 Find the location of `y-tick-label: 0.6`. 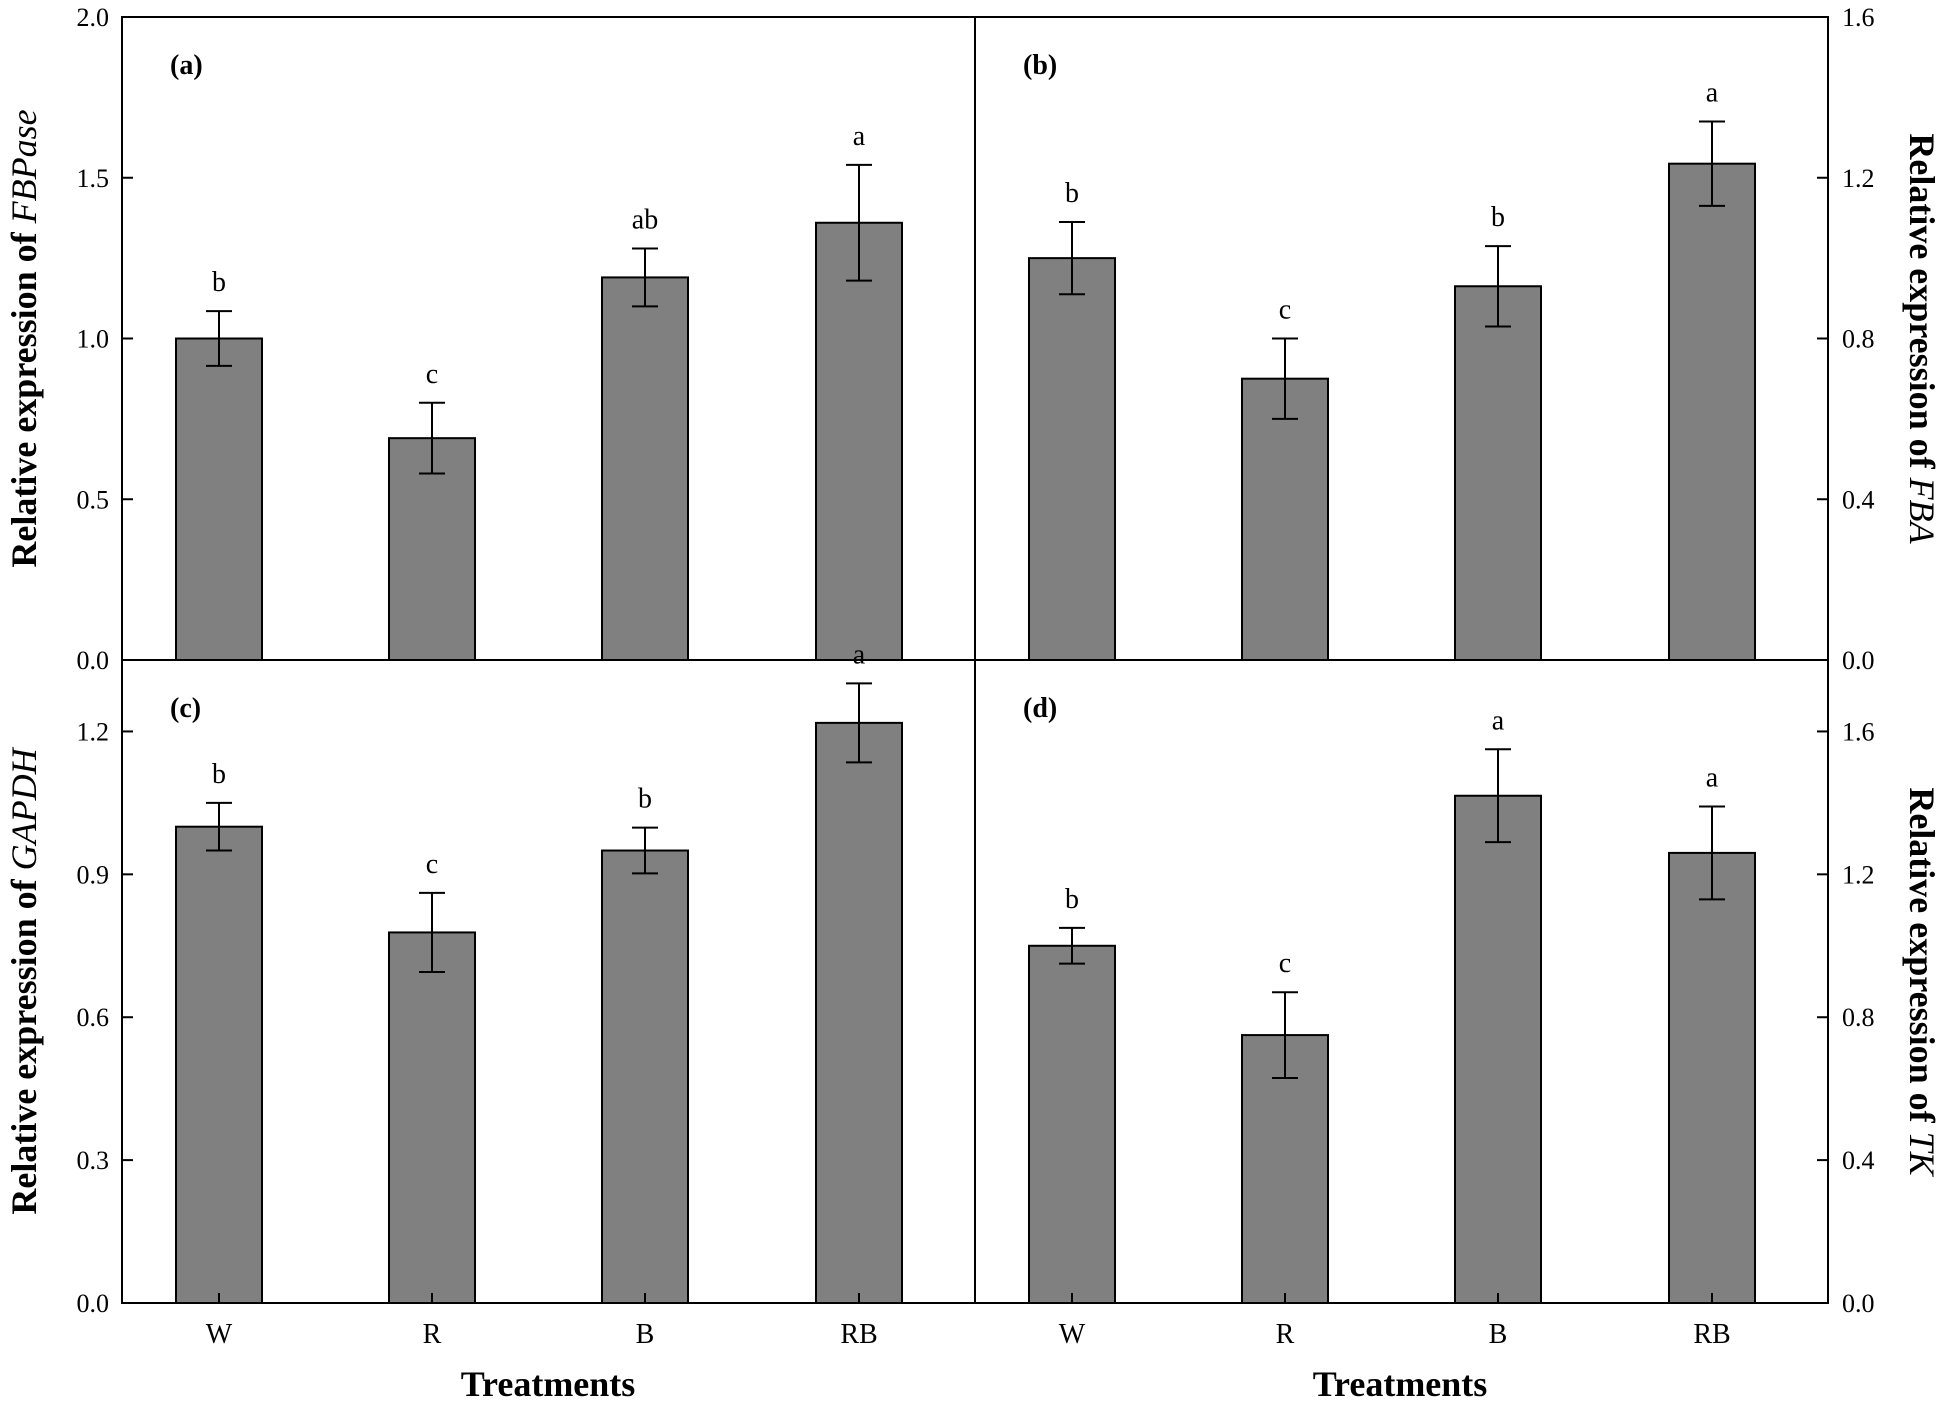

y-tick-label: 0.6 is located at coordinates (93, 1017).